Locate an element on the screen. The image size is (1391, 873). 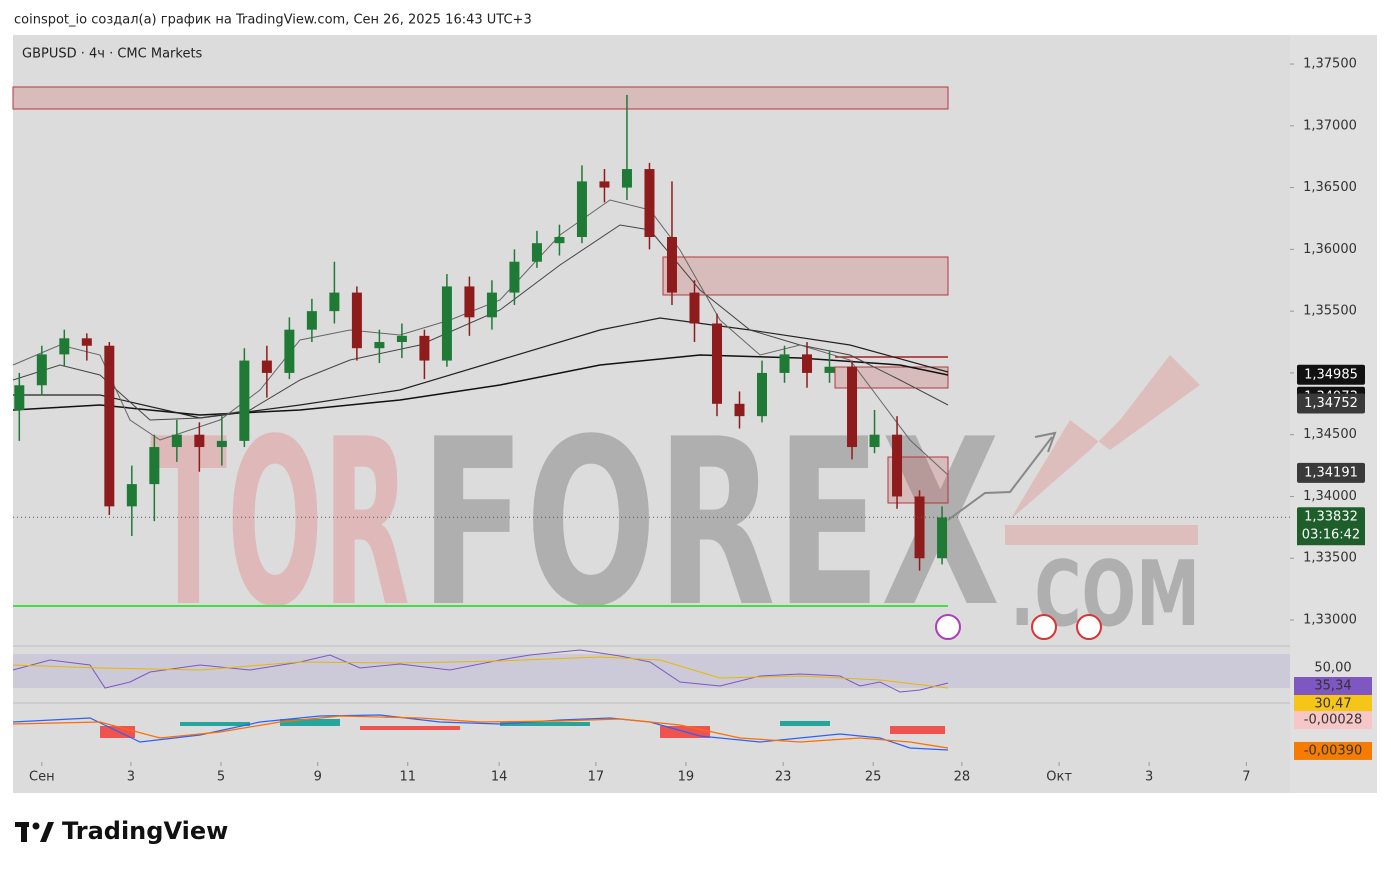
y-tick-label: 1,33000 is located at coordinates (1330, 620).